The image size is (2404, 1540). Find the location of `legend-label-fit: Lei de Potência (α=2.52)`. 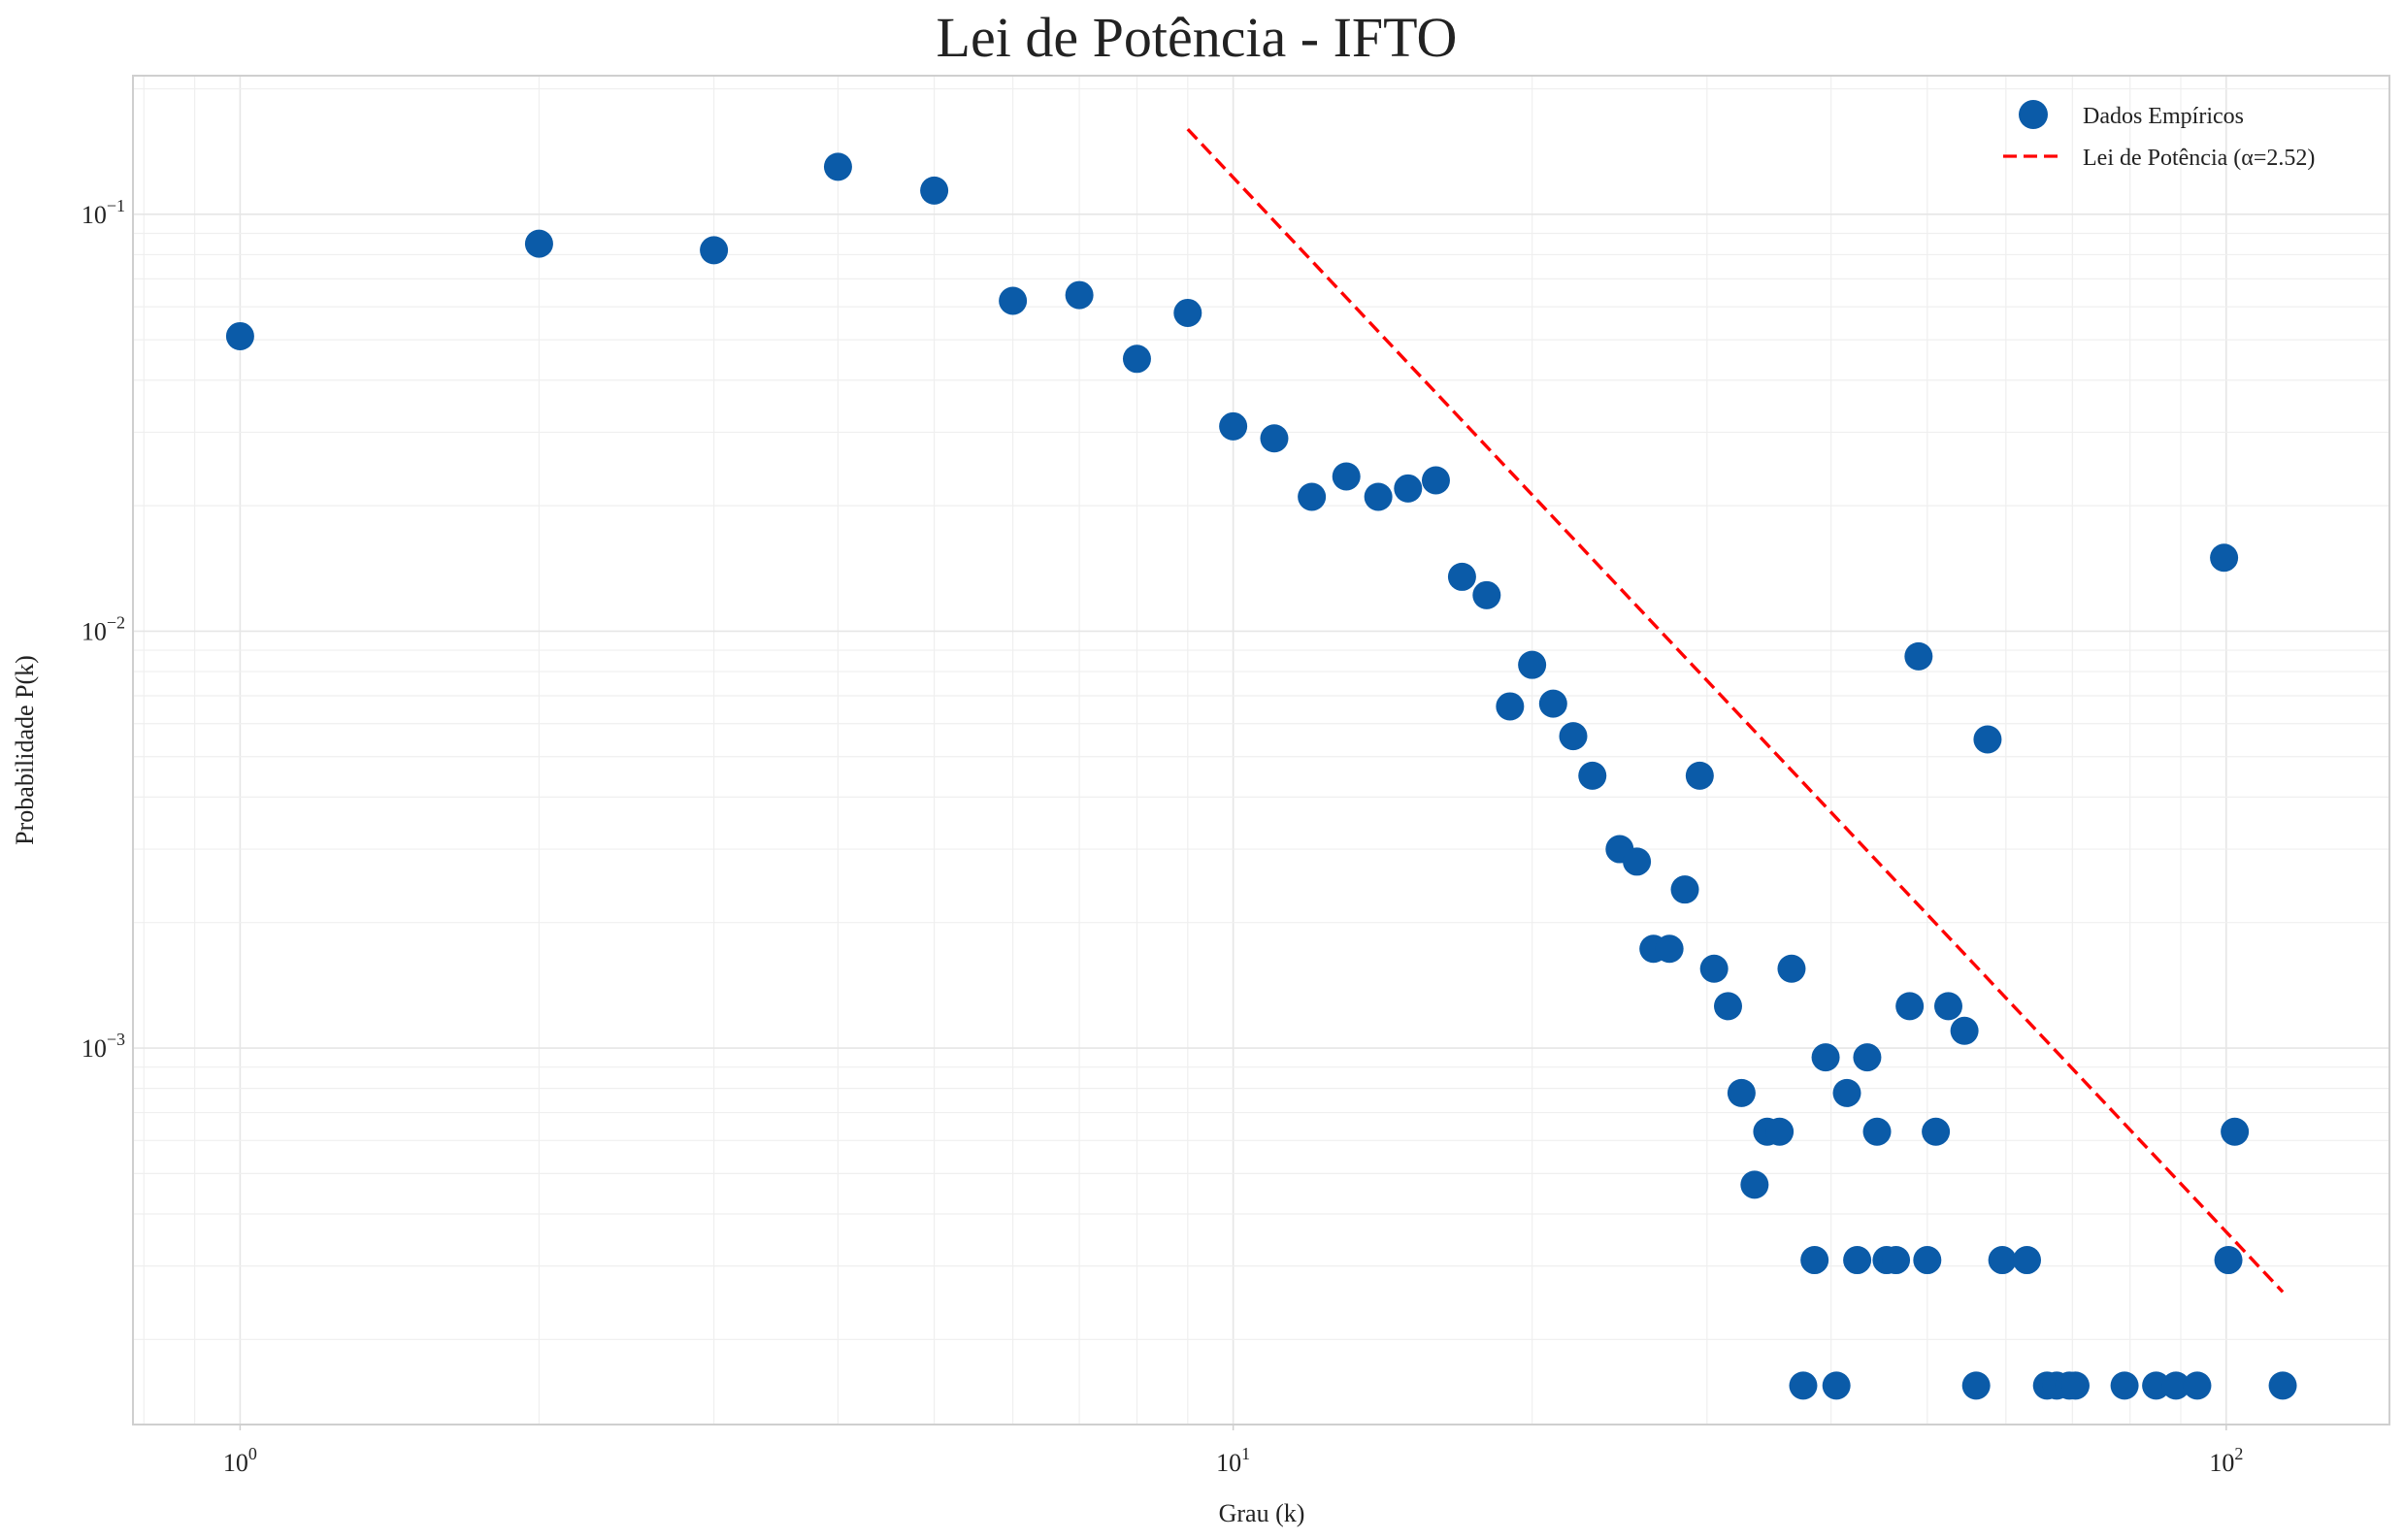

legend-label-fit: Lei de Potência (α=2.52) is located at coordinates (2199, 159).